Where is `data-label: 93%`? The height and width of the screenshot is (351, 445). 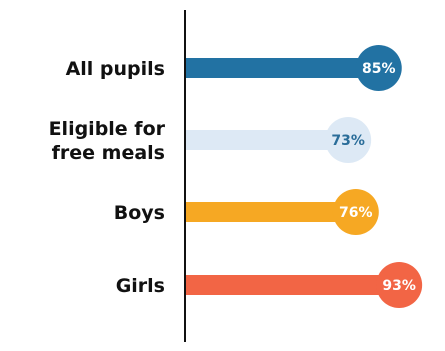 data-label: 93% is located at coordinates (399, 286).